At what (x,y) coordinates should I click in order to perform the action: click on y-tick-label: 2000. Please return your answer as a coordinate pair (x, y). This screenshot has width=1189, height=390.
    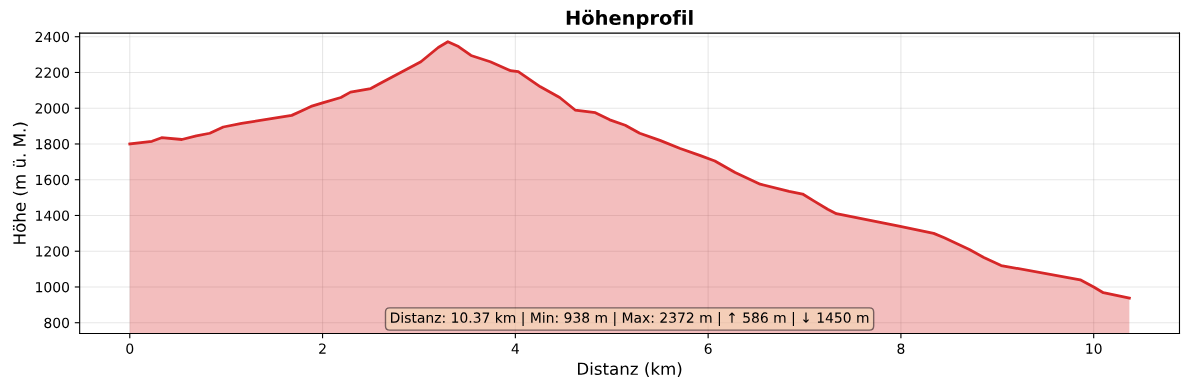
    Looking at the image, I should click on (52, 108).